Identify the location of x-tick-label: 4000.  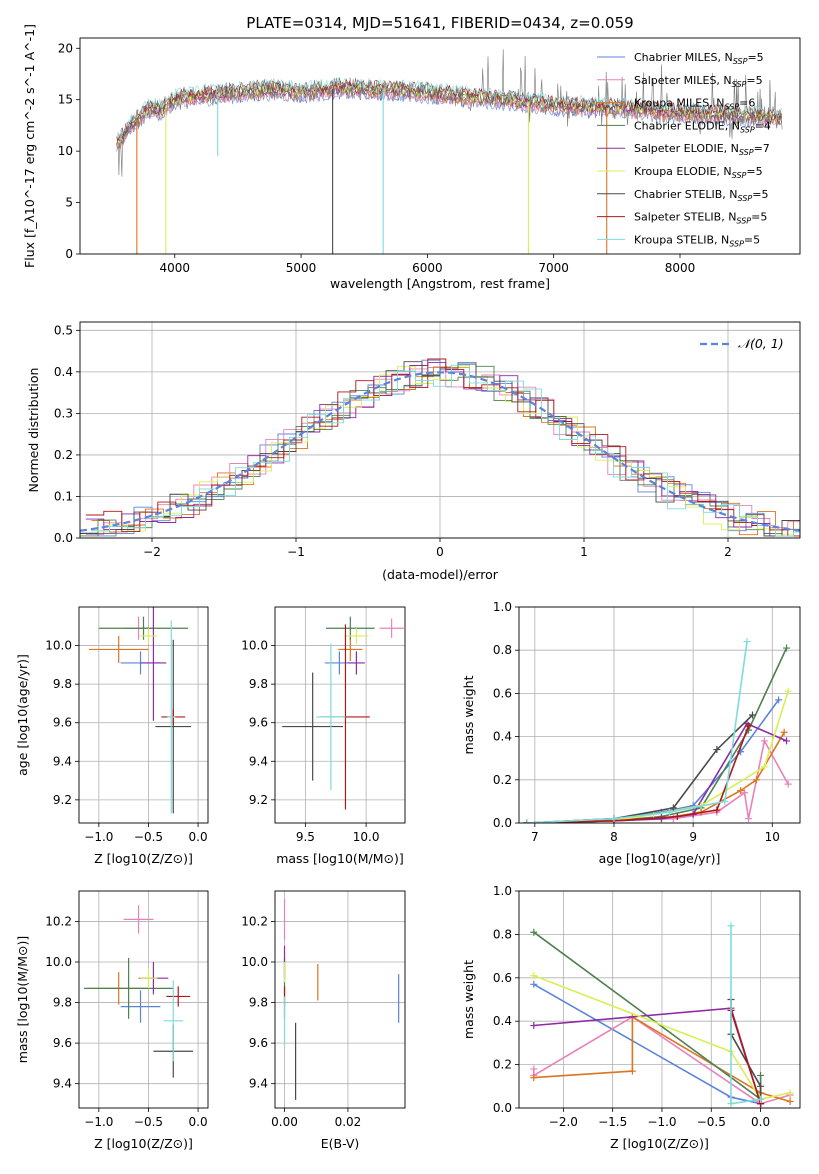
(174, 268).